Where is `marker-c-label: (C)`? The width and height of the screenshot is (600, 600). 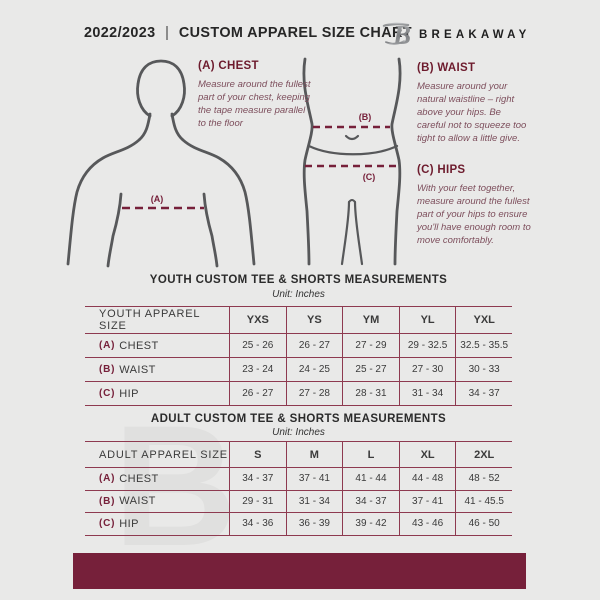 marker-c-label: (C) is located at coordinates (369, 177).